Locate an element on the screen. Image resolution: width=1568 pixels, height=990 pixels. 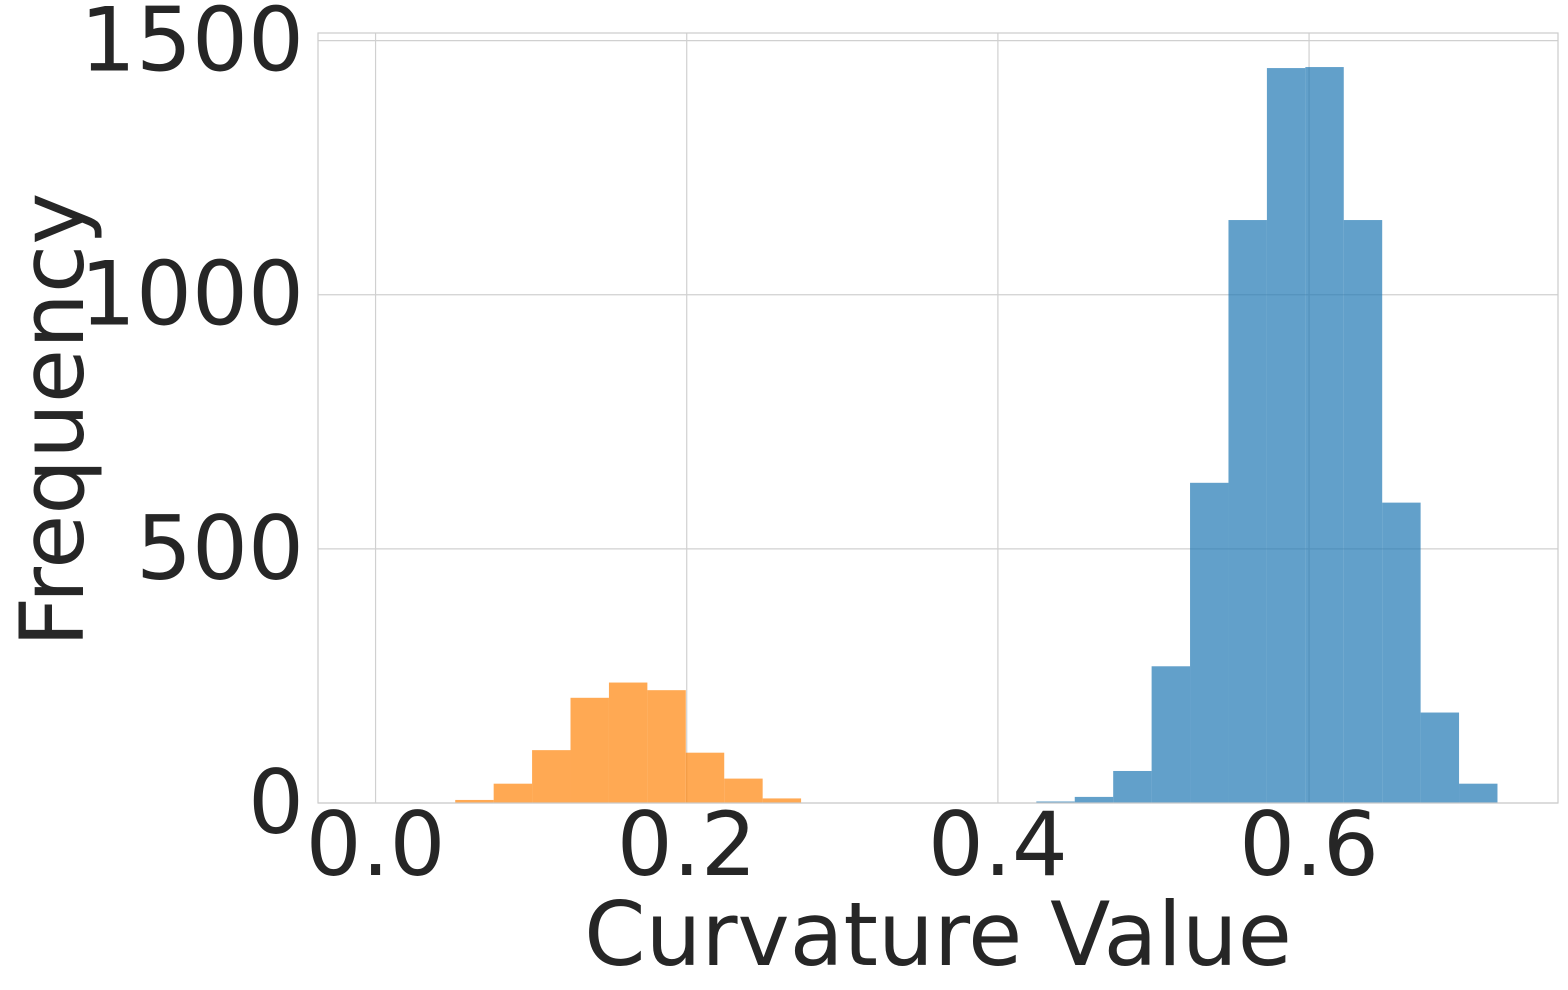
x-tick-label: 0.4 is located at coordinates (998, 844).